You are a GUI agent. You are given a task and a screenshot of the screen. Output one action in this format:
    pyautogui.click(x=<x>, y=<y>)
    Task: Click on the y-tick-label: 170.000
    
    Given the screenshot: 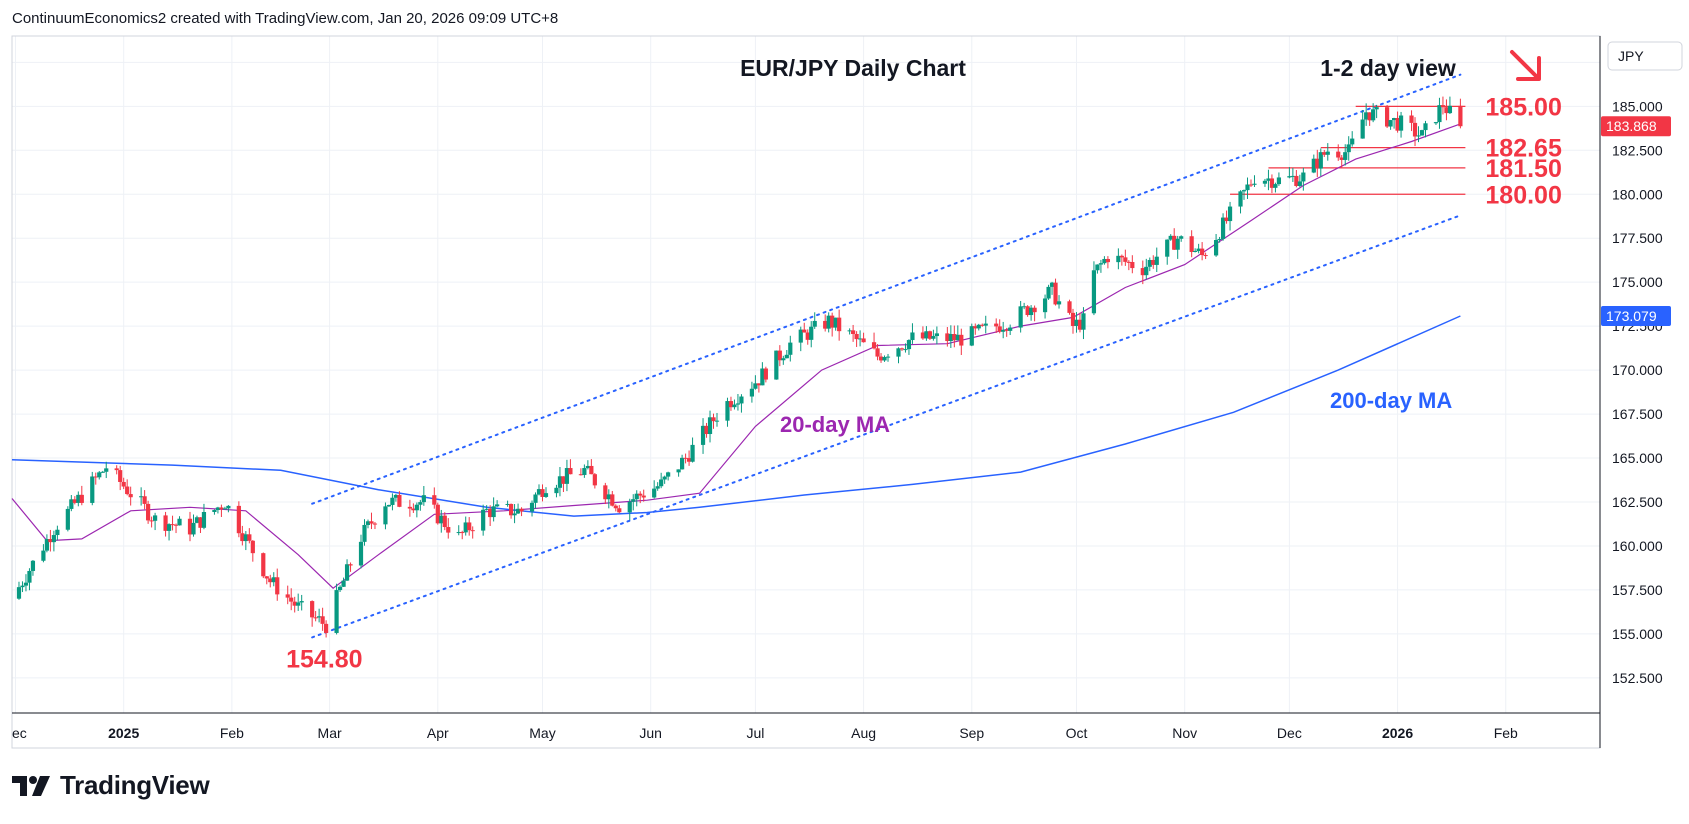 What is the action you would take?
    pyautogui.click(x=1637, y=370)
    